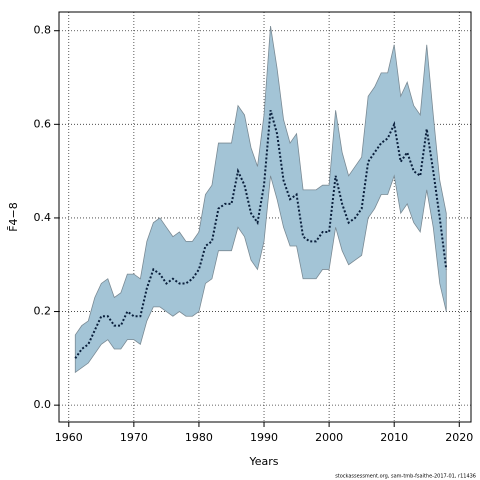 This screenshot has width=480, height=480. What do you see at coordinates (43, 311) in the screenshot?
I see `y-tick-label: 0.2` at bounding box center [43, 311].